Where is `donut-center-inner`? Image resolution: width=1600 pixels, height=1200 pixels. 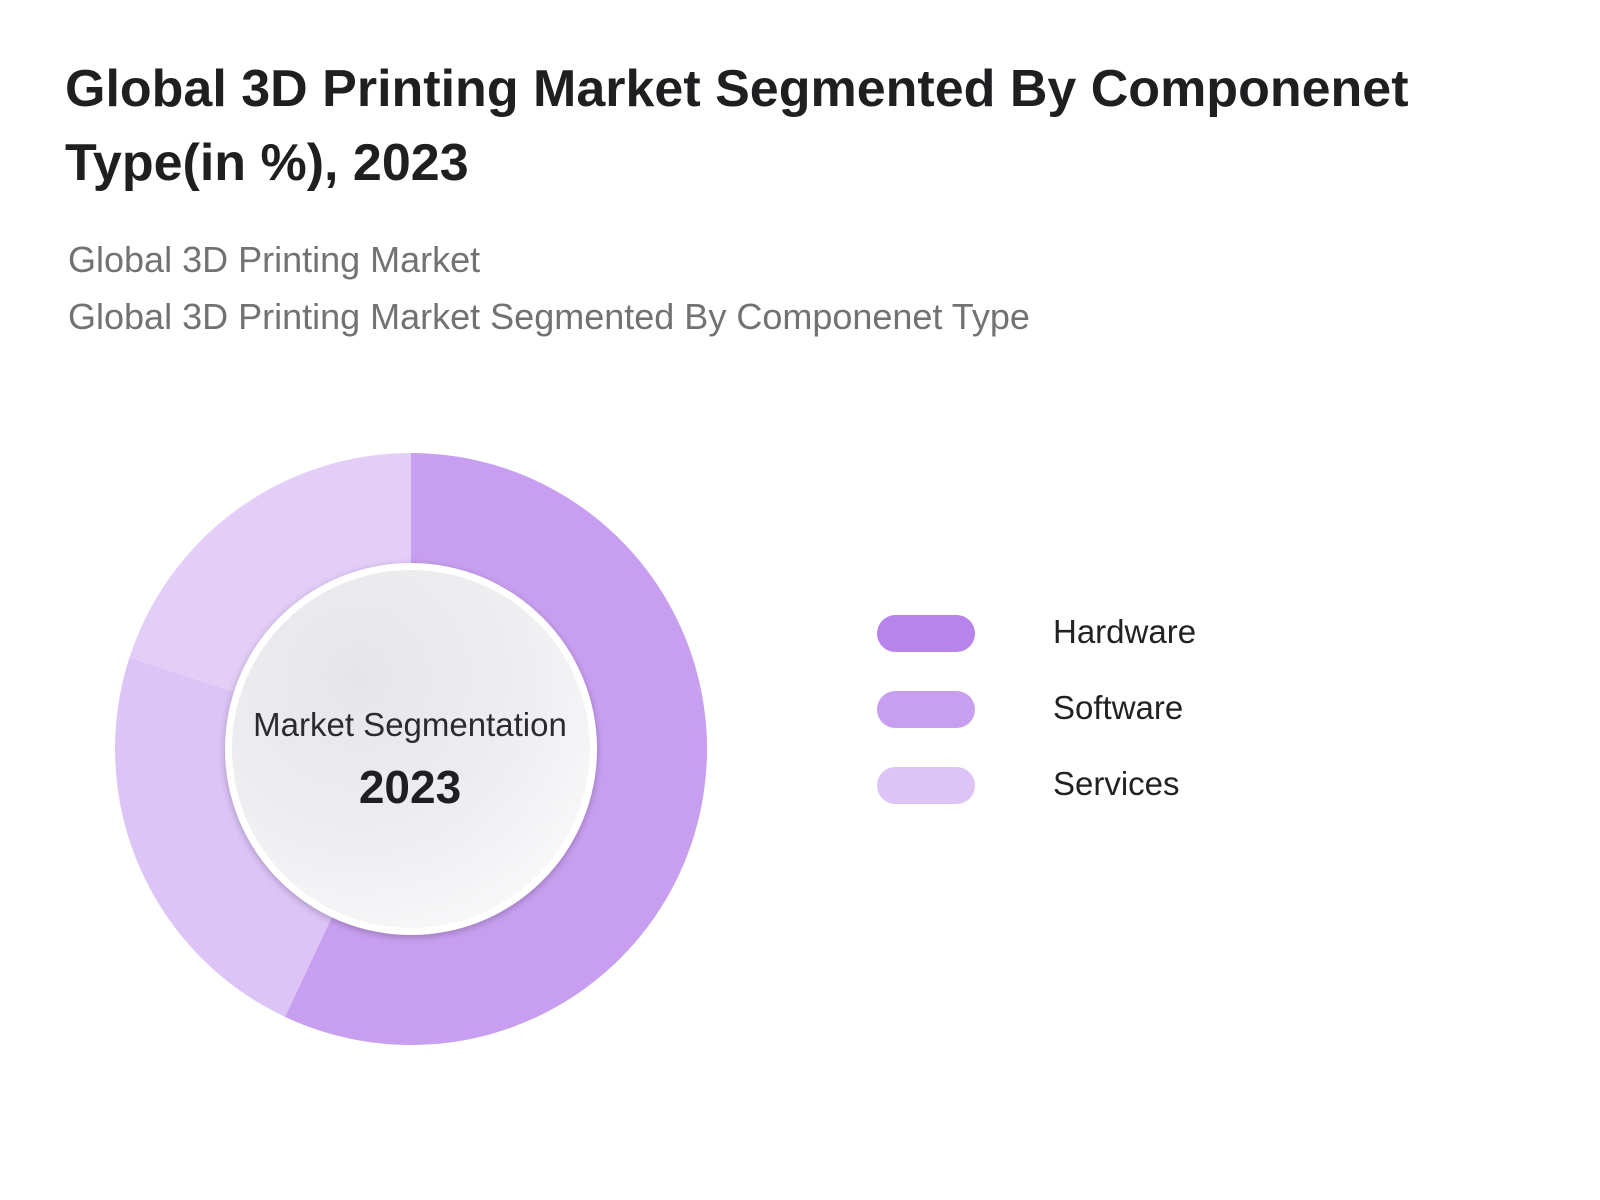 donut-center-inner is located at coordinates (411, 749).